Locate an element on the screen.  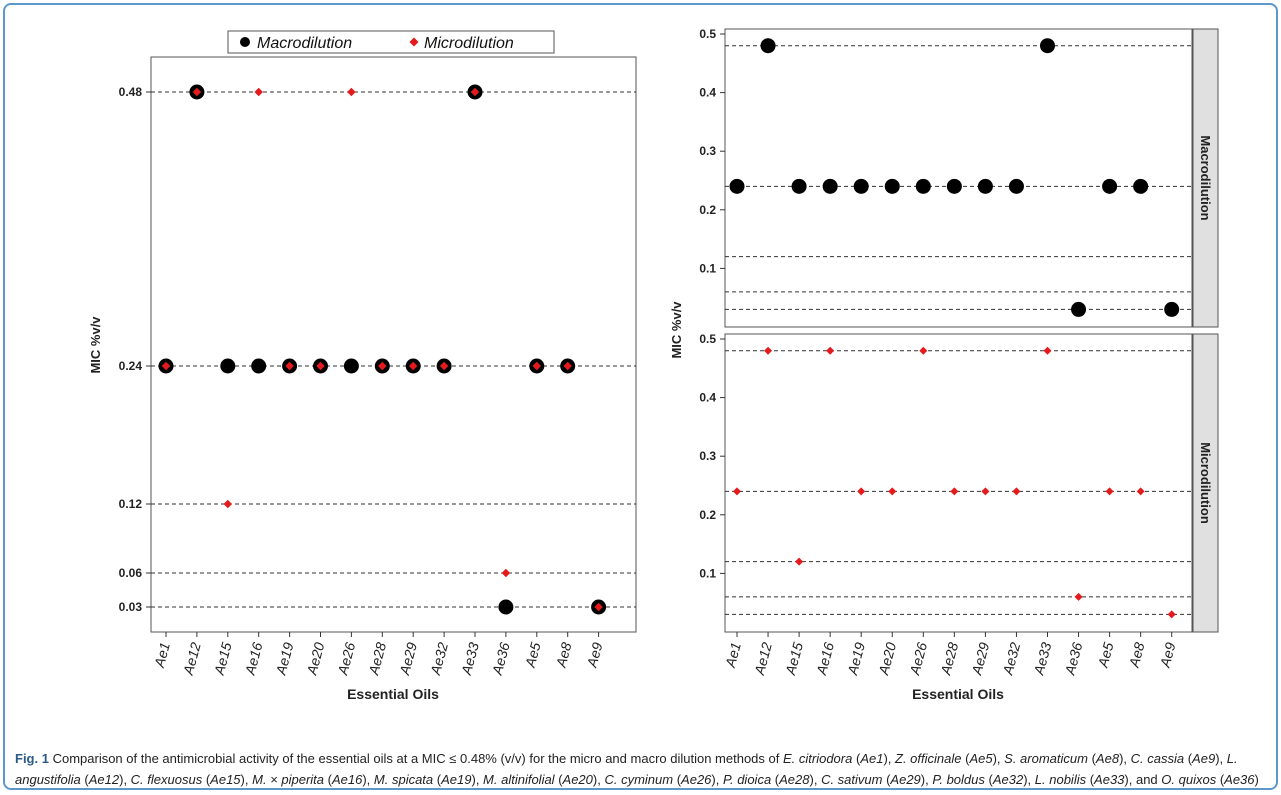
legend-macro-label: Macrodilution is located at coordinates (304, 43).